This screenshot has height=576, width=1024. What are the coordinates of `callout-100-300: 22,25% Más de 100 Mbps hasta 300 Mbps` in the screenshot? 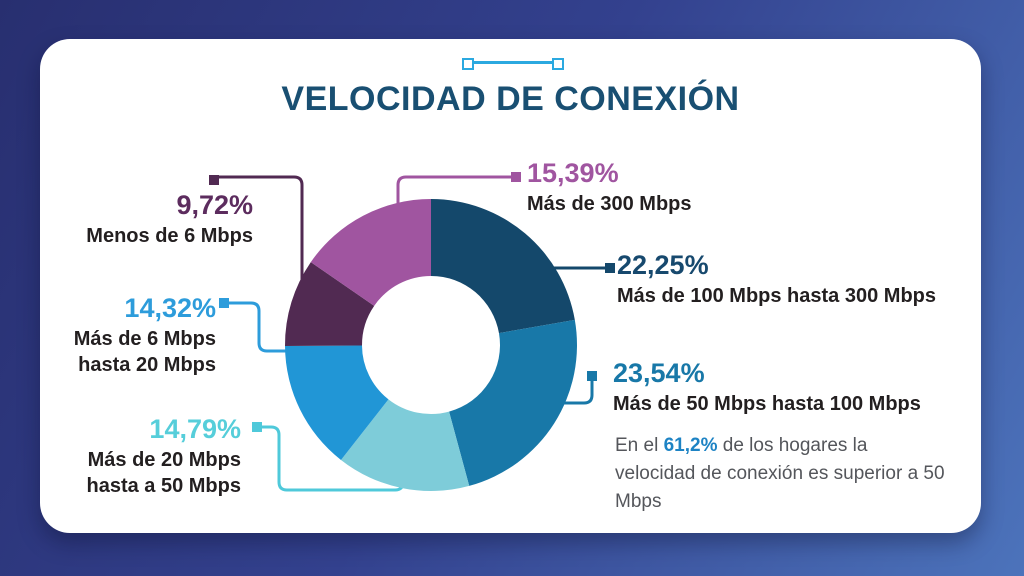 It's located at (776, 279).